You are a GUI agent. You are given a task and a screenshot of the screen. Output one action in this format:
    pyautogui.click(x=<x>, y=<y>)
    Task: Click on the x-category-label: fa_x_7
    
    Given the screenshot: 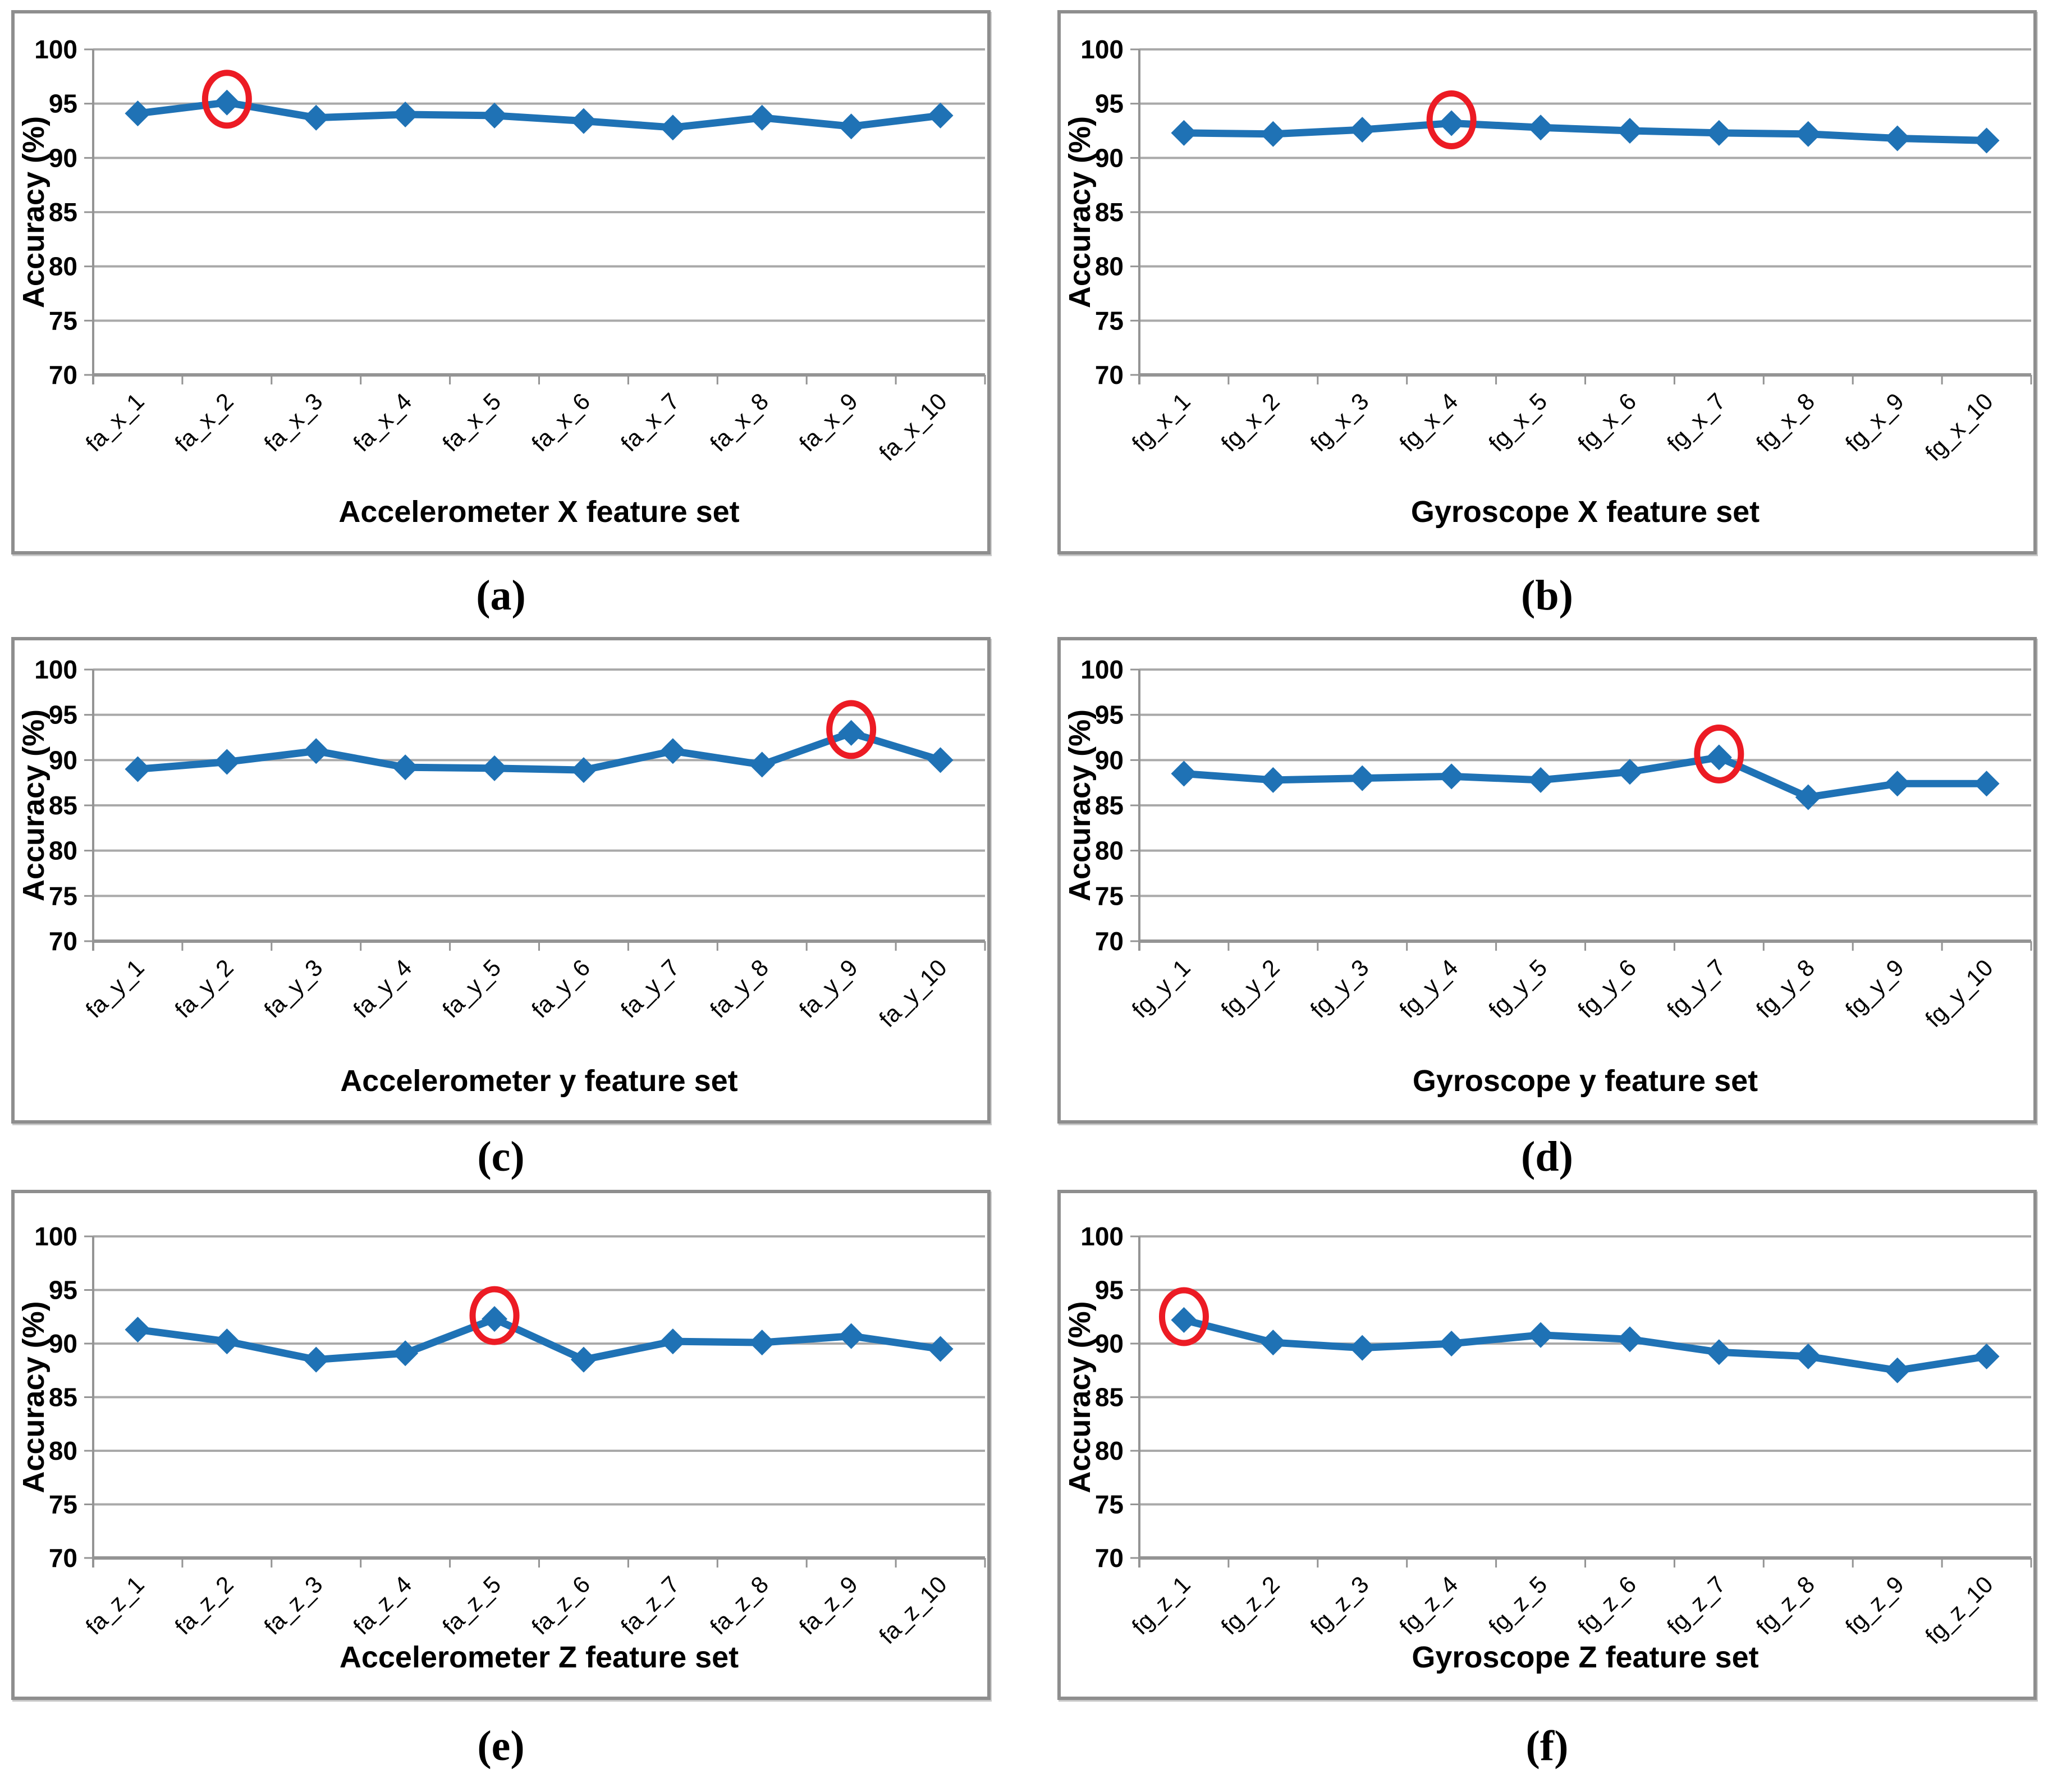 What is the action you would take?
    pyautogui.click(x=650, y=422)
    